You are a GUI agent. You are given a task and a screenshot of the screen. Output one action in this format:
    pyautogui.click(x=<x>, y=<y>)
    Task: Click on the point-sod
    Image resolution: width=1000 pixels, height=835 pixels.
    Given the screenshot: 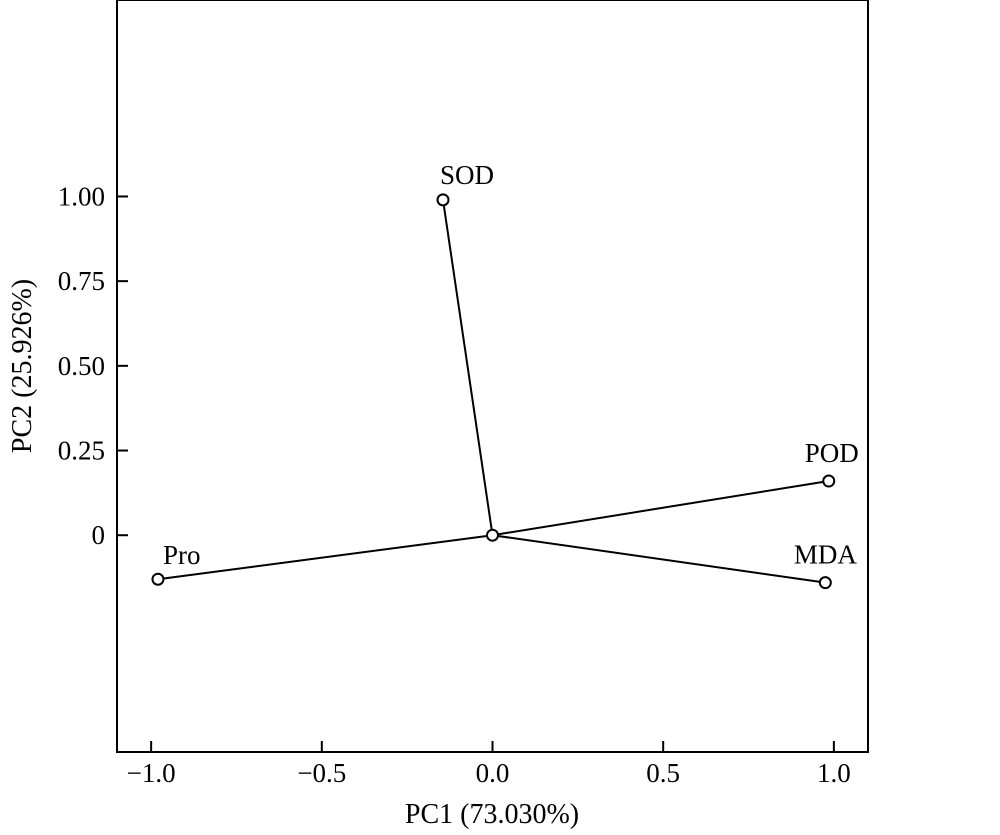 What is the action you would take?
    pyautogui.click(x=443, y=200)
    